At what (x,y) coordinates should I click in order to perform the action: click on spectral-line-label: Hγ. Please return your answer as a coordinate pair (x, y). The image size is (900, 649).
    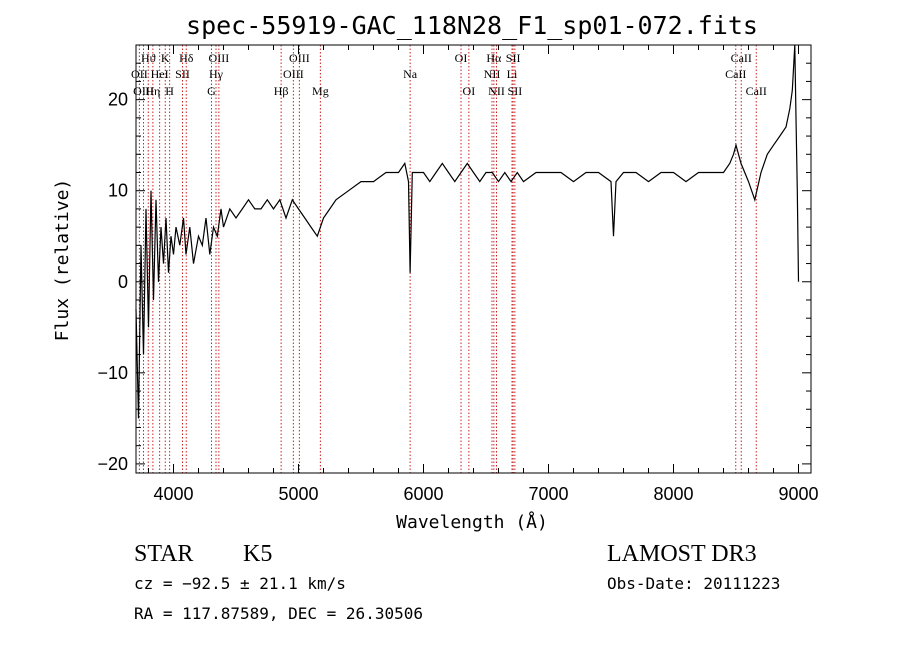
    Looking at the image, I should click on (216, 74).